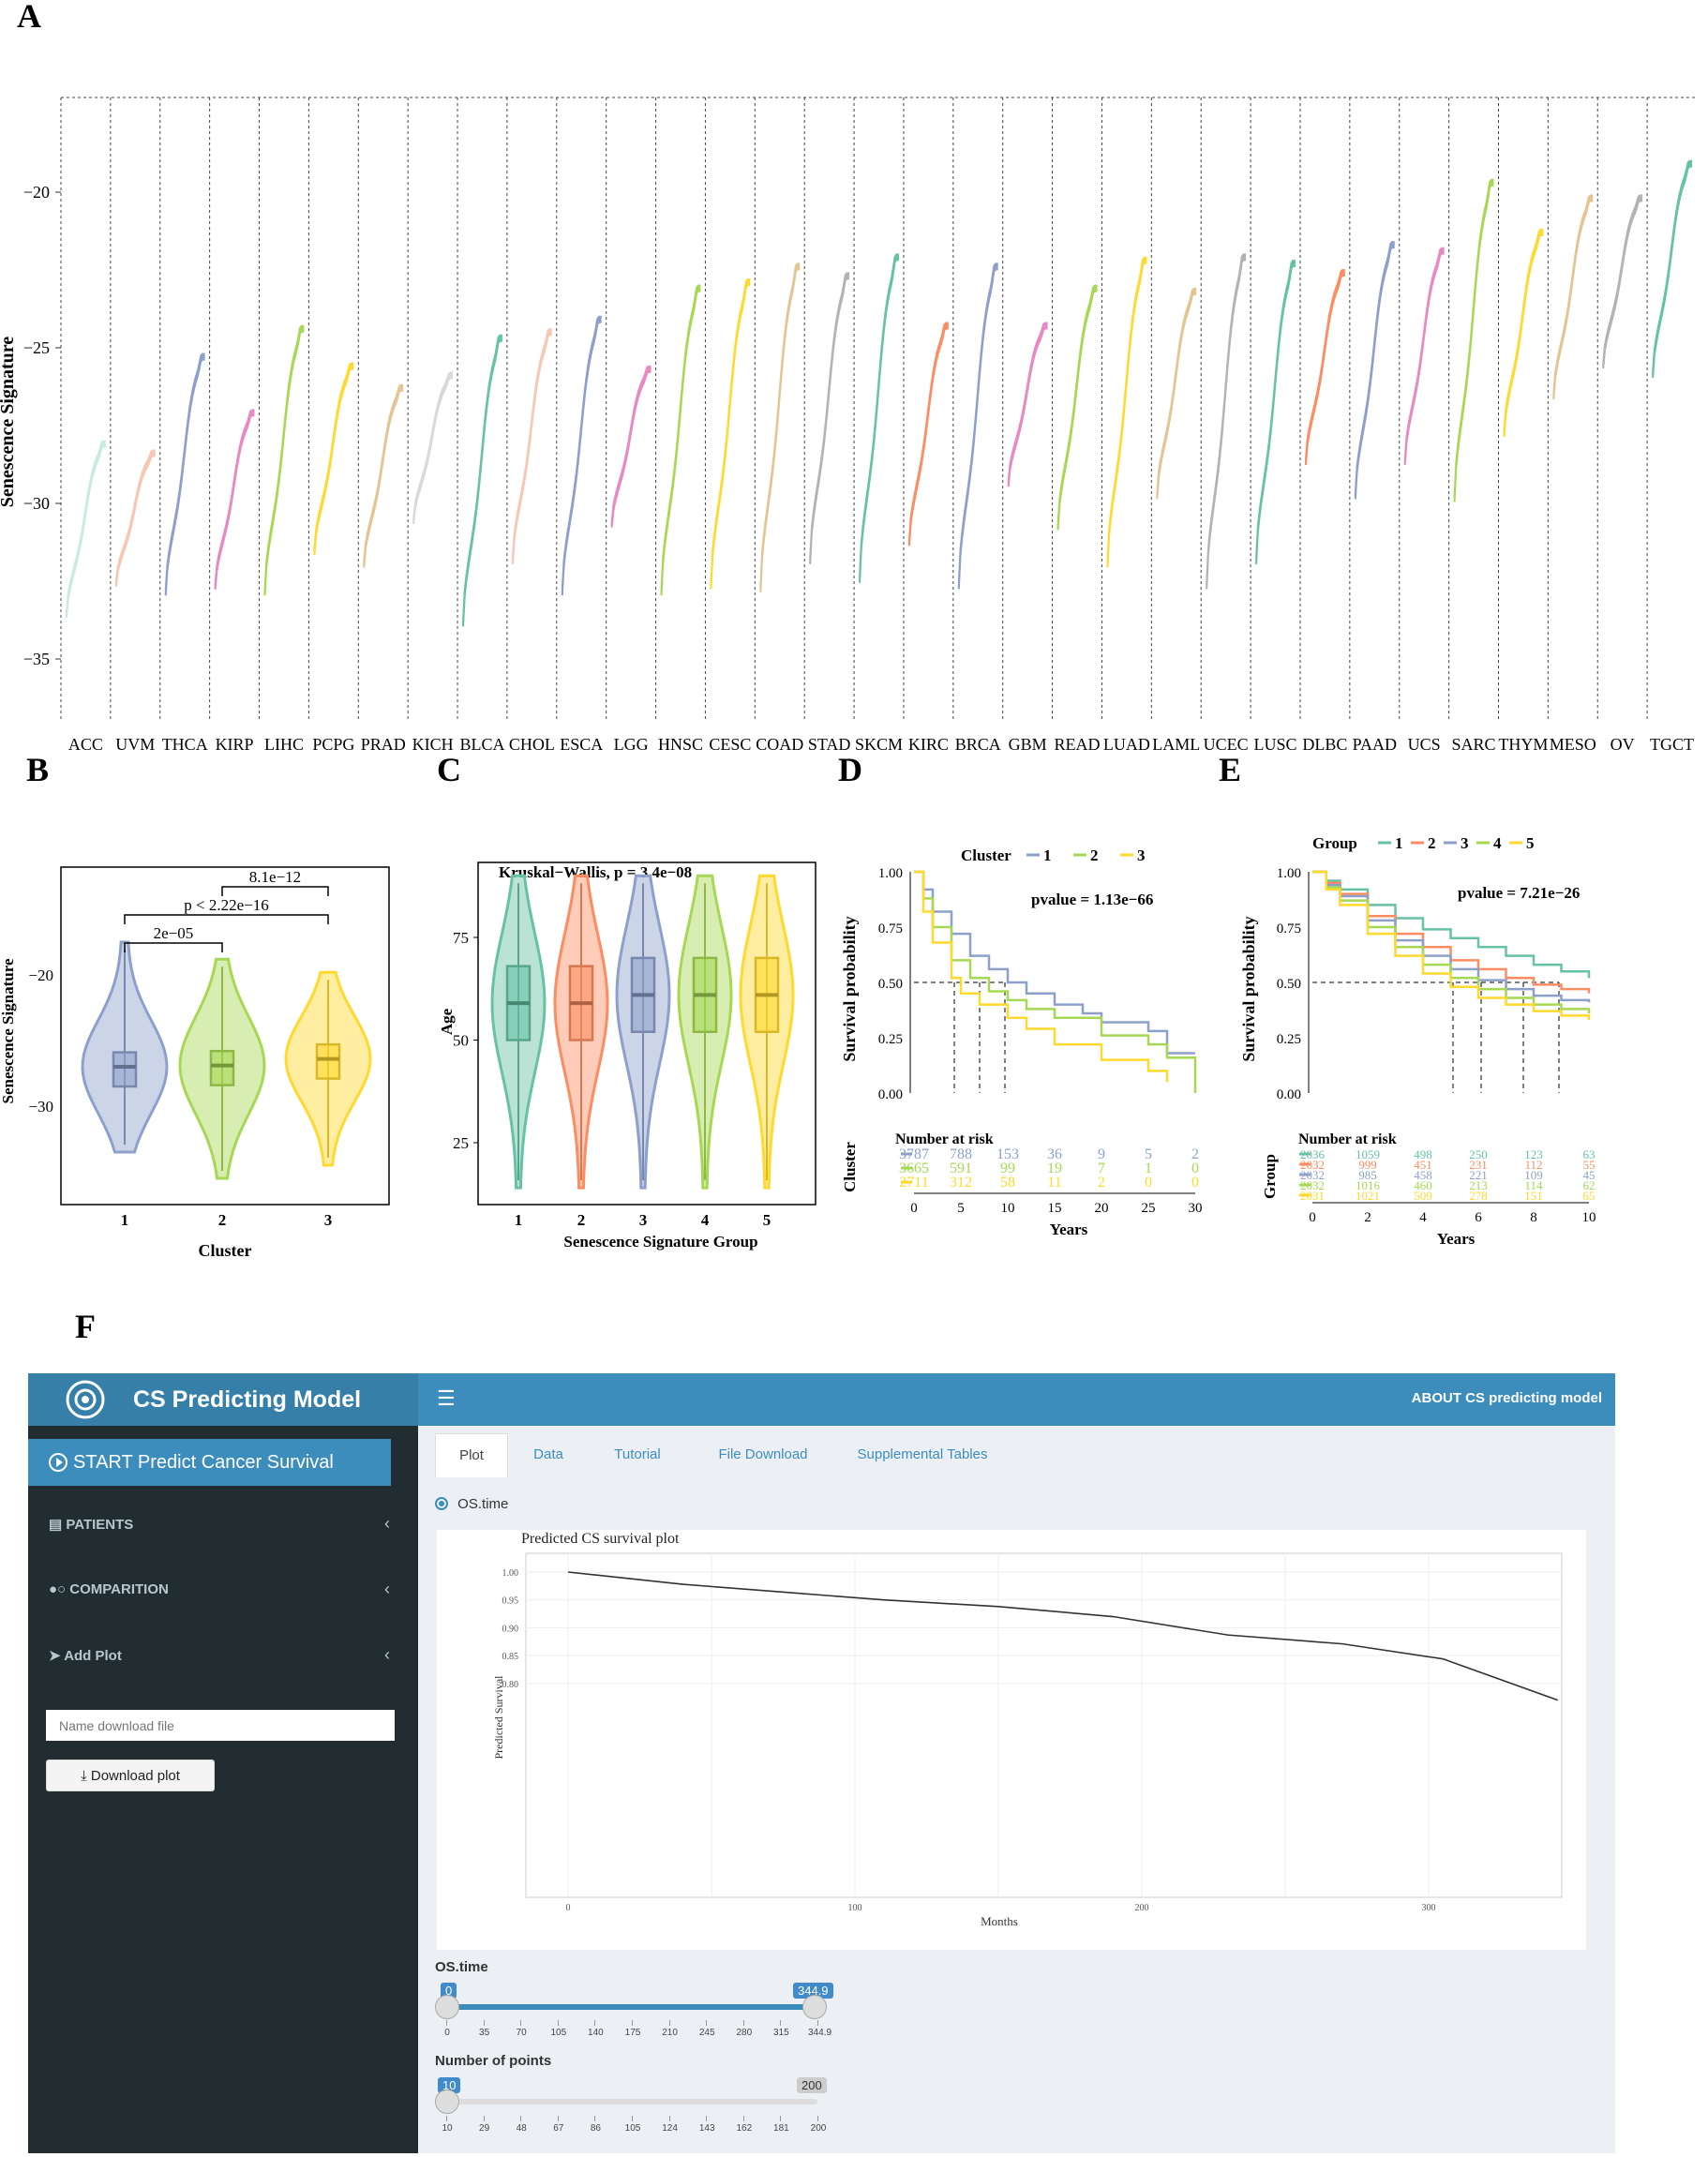 The width and height of the screenshot is (1708, 2157). Describe the element at coordinates (1533, 1165) in the screenshot. I see `risk-cell: 112` at that location.